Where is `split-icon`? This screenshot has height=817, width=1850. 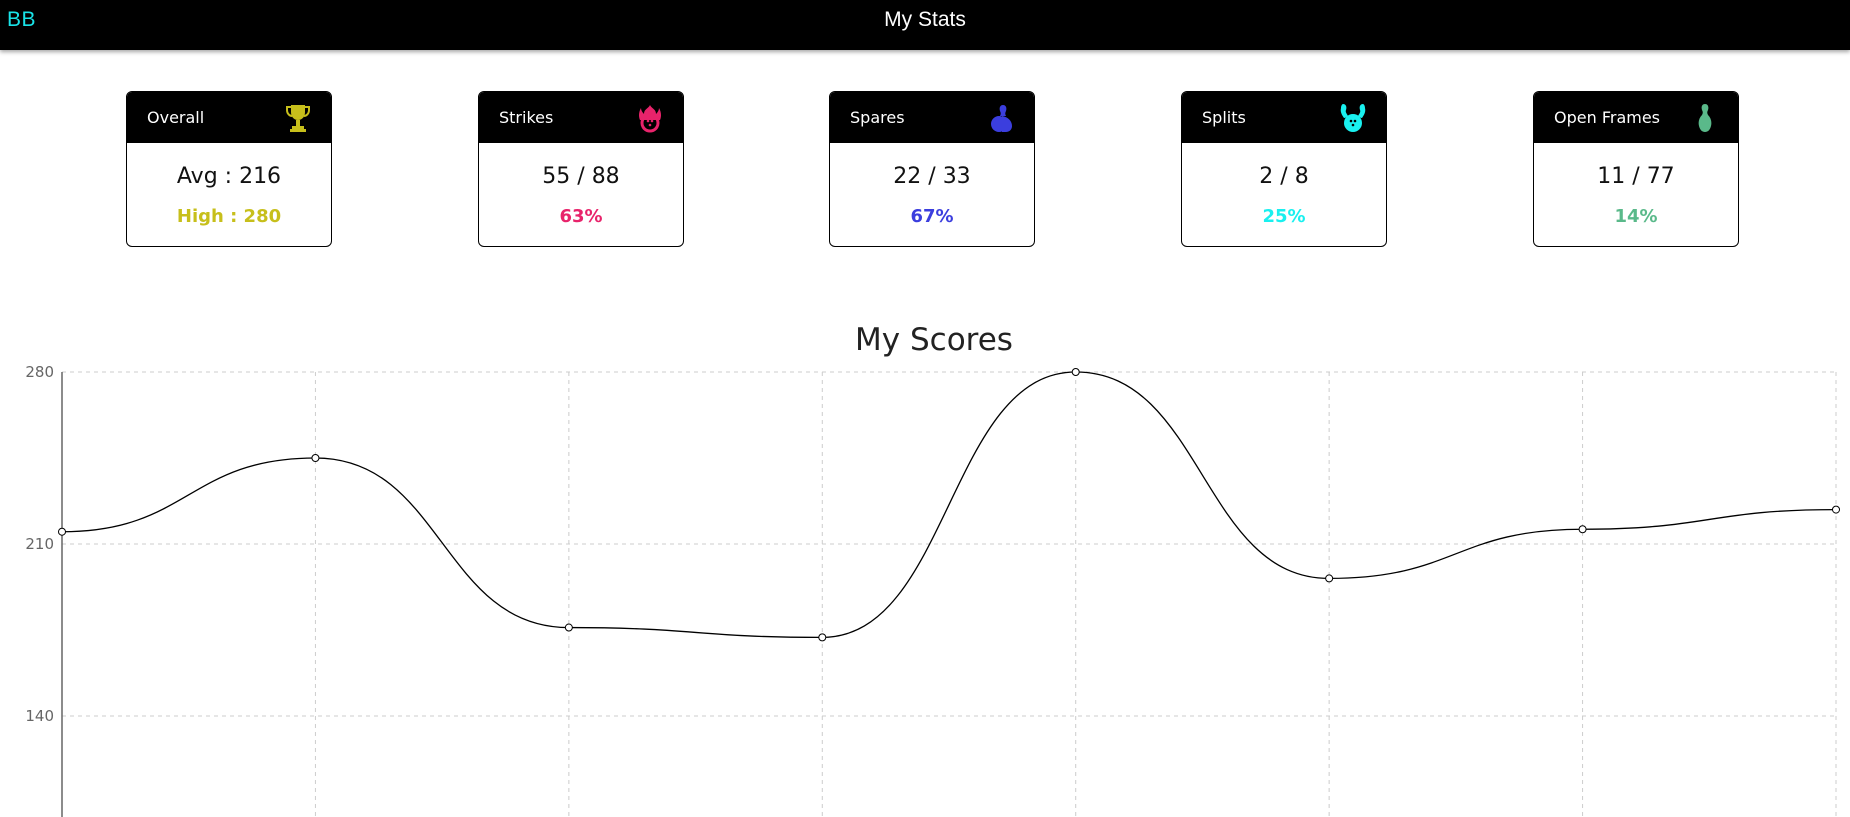
split-icon is located at coordinates (1353, 118).